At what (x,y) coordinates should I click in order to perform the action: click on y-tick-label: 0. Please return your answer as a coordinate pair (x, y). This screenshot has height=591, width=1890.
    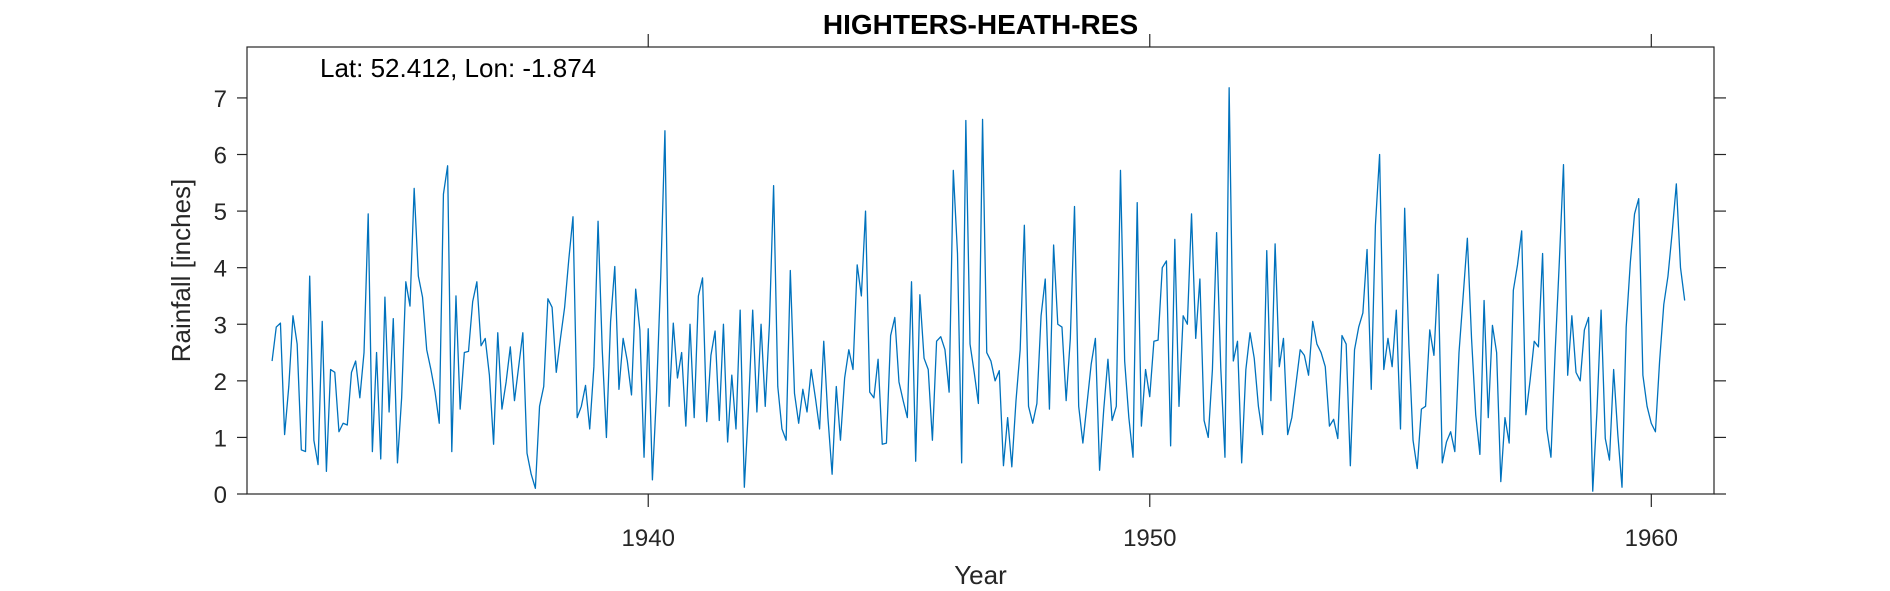
    Looking at the image, I should click on (220, 495).